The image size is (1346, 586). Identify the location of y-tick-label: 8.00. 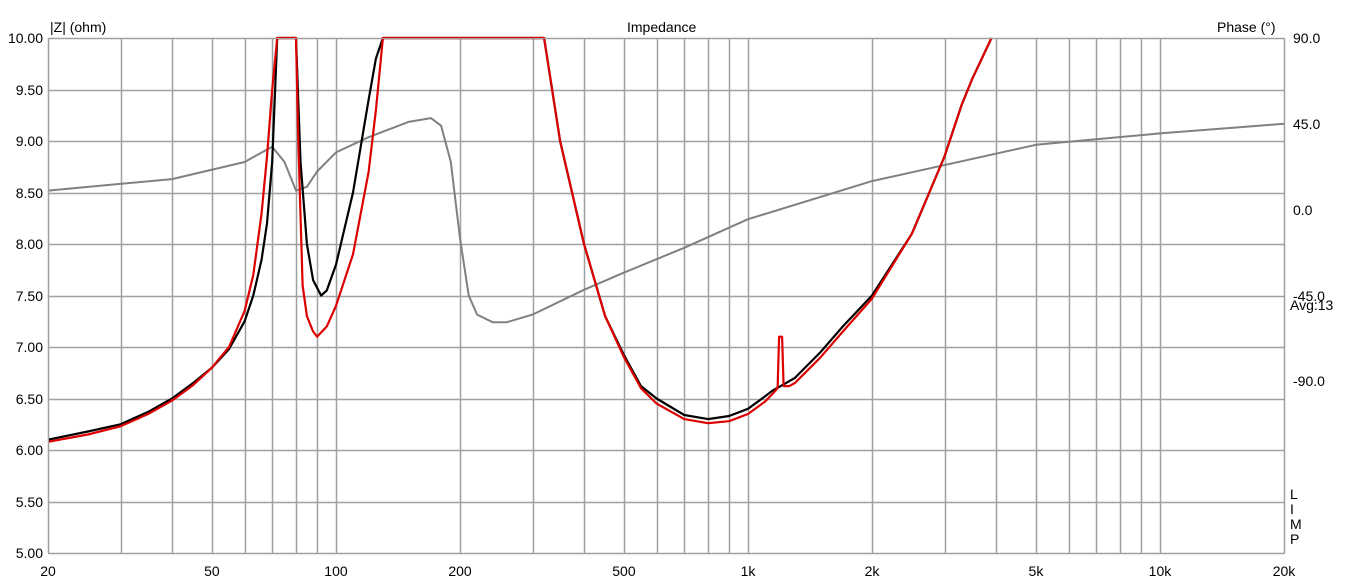
(29, 244).